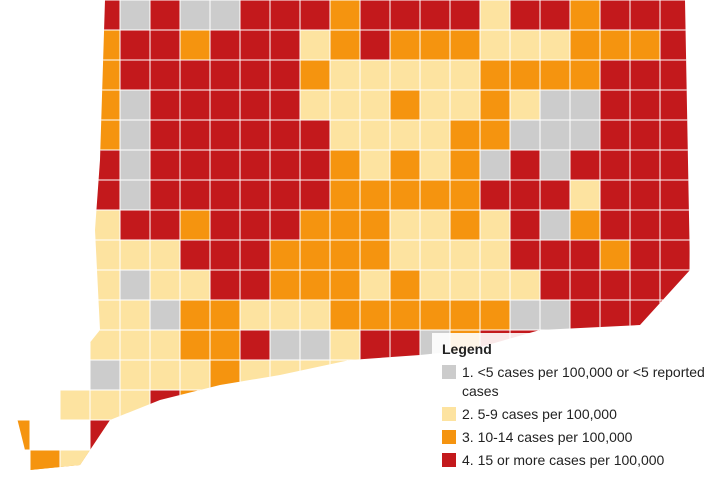  I want to click on legend-title: Legend, so click(467, 349).